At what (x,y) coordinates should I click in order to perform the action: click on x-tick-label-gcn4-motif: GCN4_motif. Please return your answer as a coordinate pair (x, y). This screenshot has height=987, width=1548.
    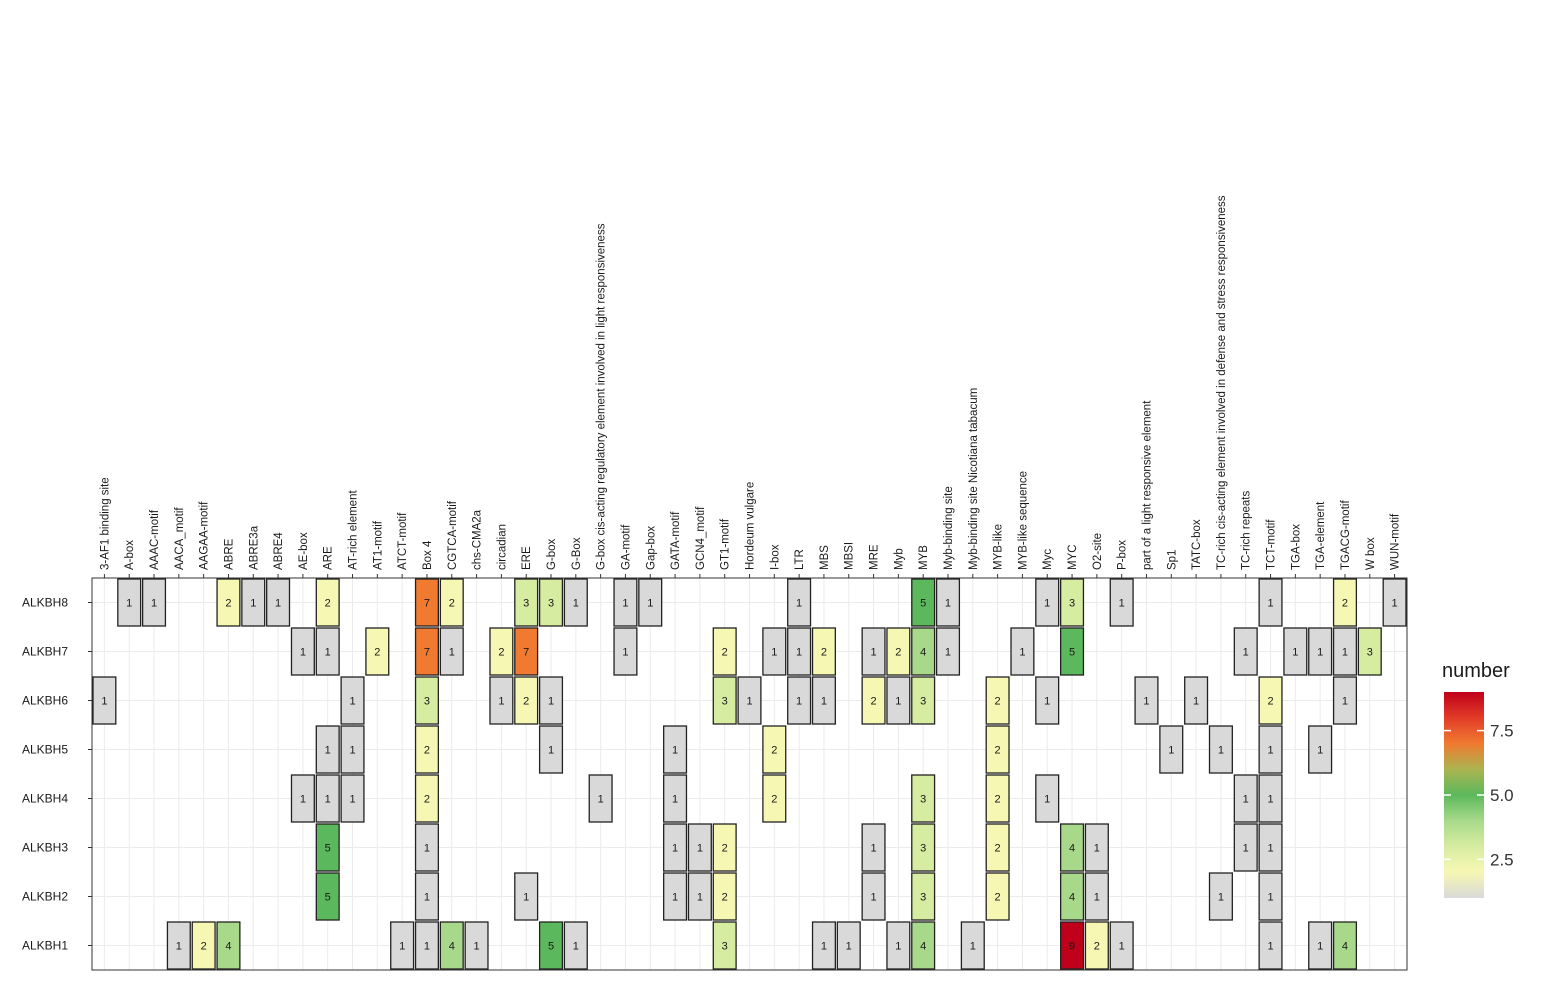
    Looking at the image, I should click on (701, 538).